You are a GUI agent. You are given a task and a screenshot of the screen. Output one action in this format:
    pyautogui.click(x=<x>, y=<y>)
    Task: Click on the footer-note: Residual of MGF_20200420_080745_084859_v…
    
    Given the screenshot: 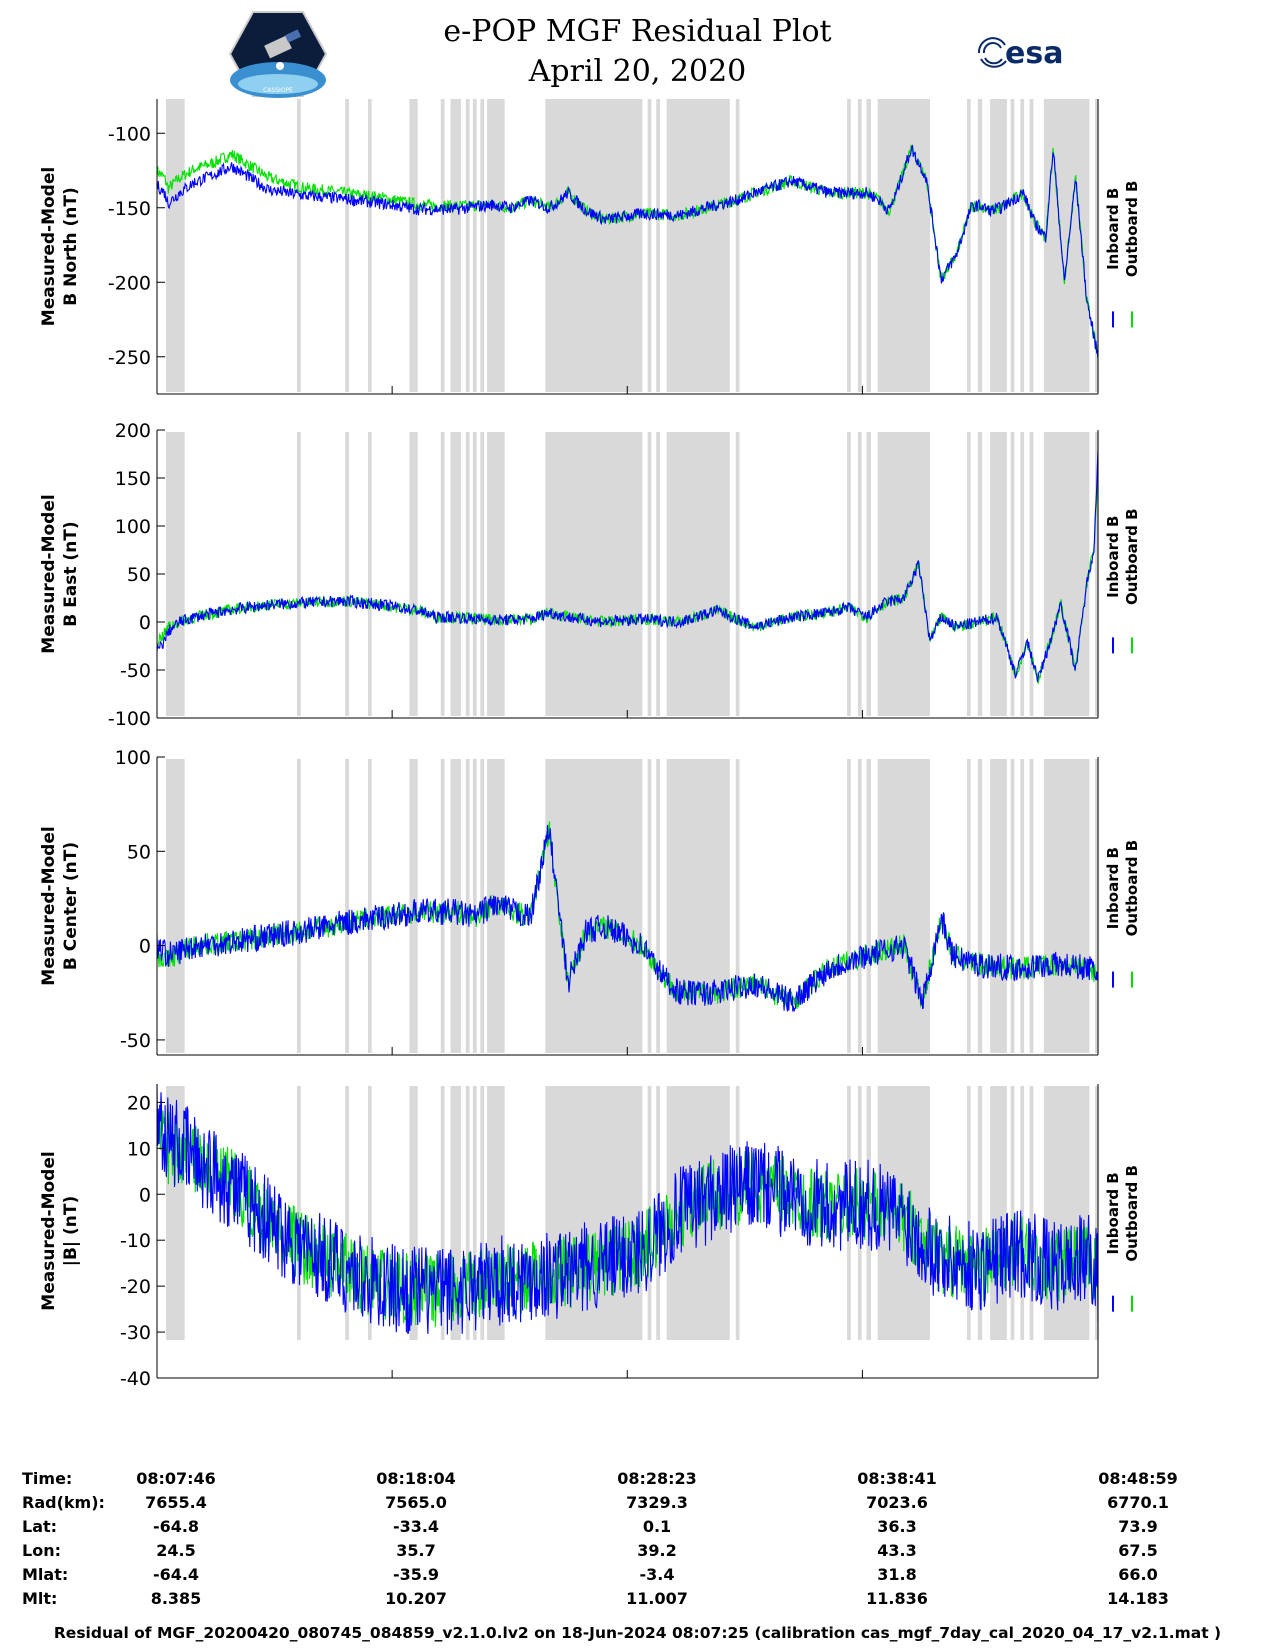 What is the action you would take?
    pyautogui.click(x=637, y=1633)
    